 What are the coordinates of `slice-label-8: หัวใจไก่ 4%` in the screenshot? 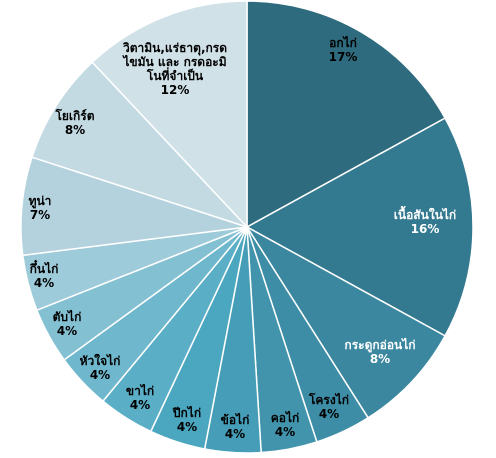 It's located at (100, 367).